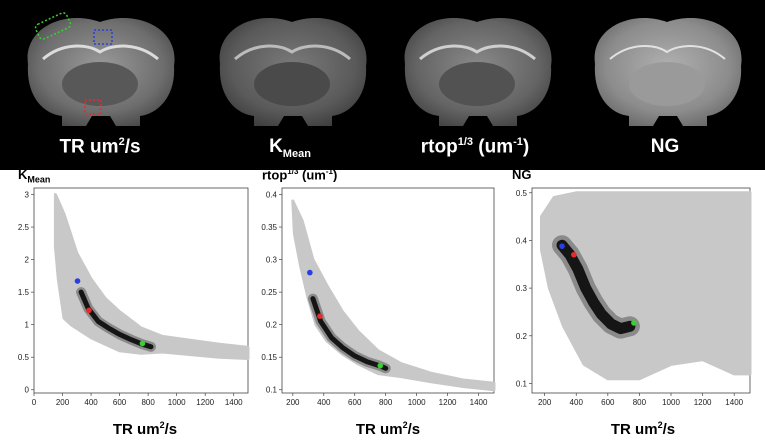 This screenshot has width=765, height=447. What do you see at coordinates (475, 147) in the screenshot?
I see `brain-label-rtop: rtop1/3 (um-1)` at bounding box center [475, 147].